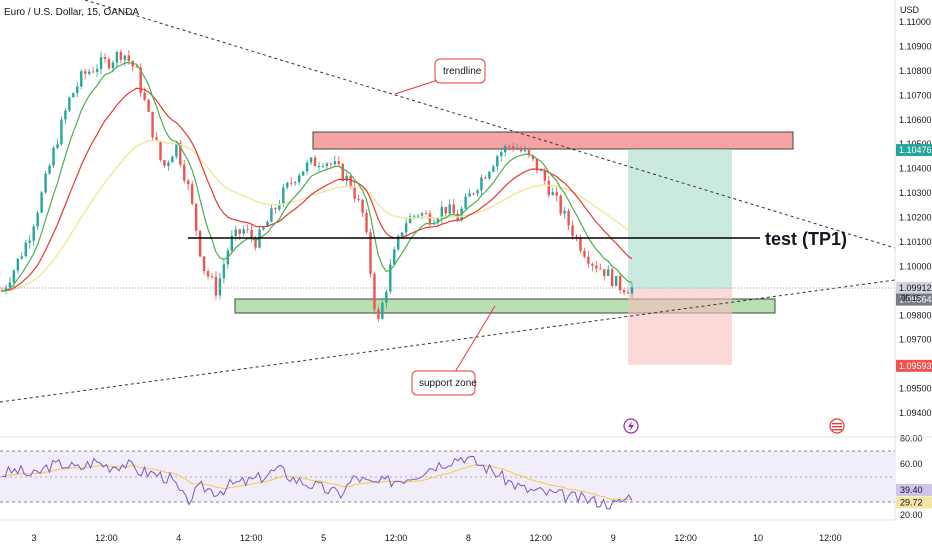 The image size is (932, 550). I want to click on trendline-callout: trendline, so click(440, 76).